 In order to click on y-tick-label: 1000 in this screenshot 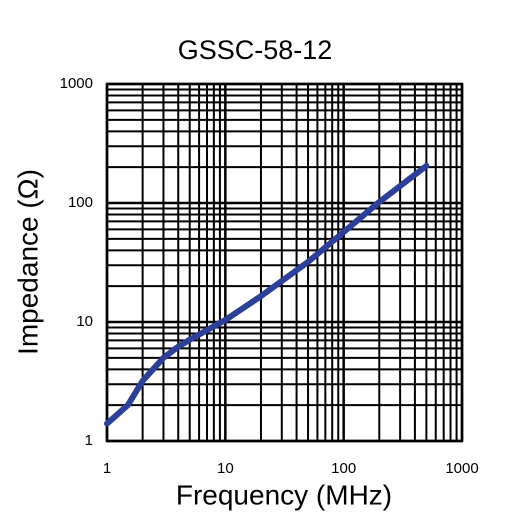, I will do `click(76, 83)`.